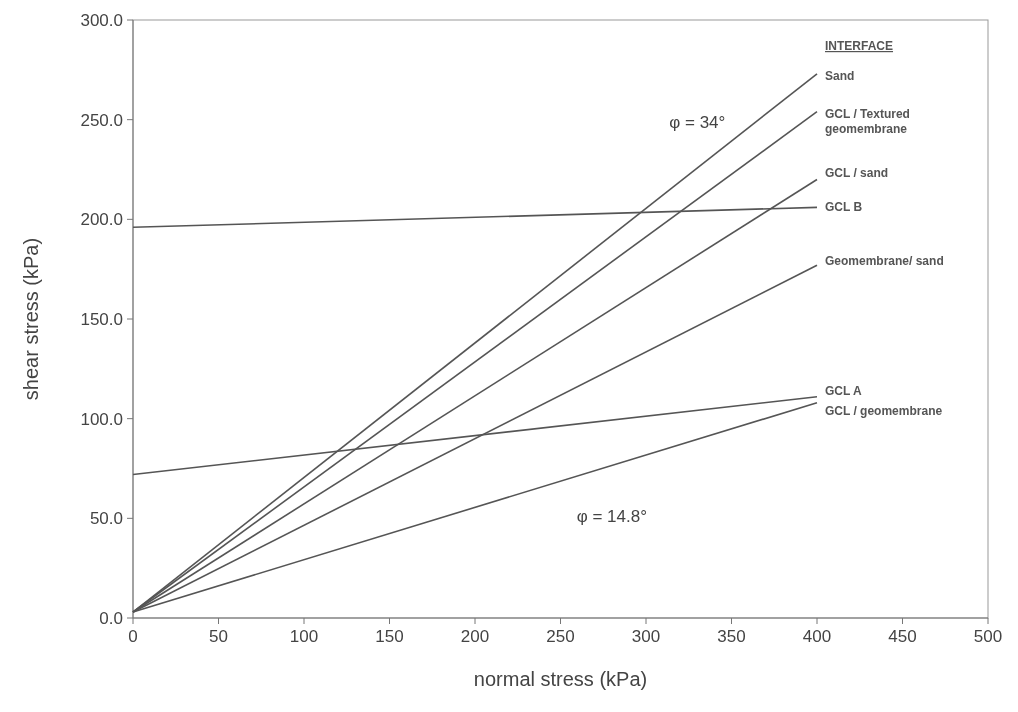 This screenshot has height=712, width=1018. I want to click on legend-title: INTERFACE, so click(859, 46).